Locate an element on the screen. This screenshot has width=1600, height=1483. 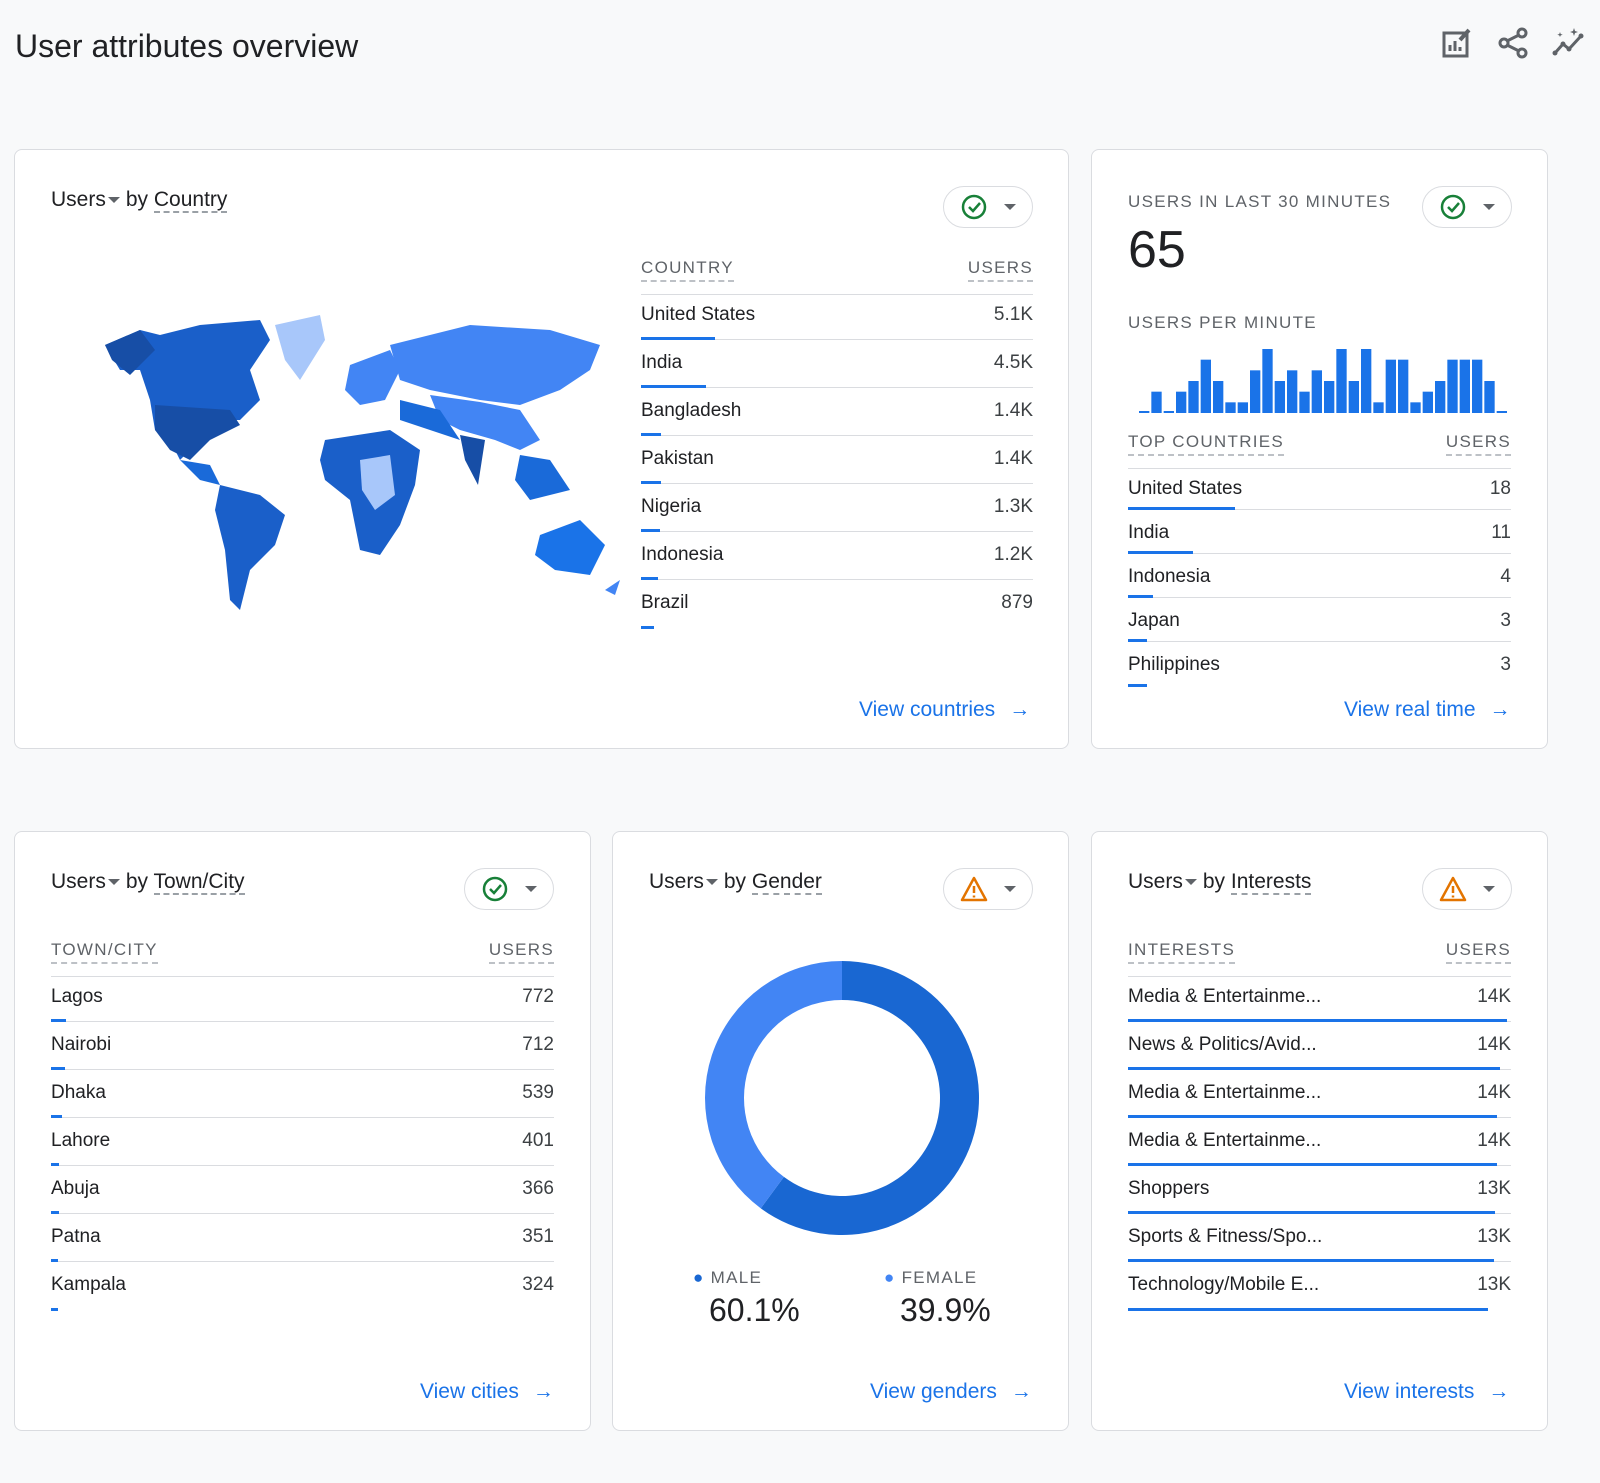
table-row: India 4.5K is located at coordinates (837, 364).